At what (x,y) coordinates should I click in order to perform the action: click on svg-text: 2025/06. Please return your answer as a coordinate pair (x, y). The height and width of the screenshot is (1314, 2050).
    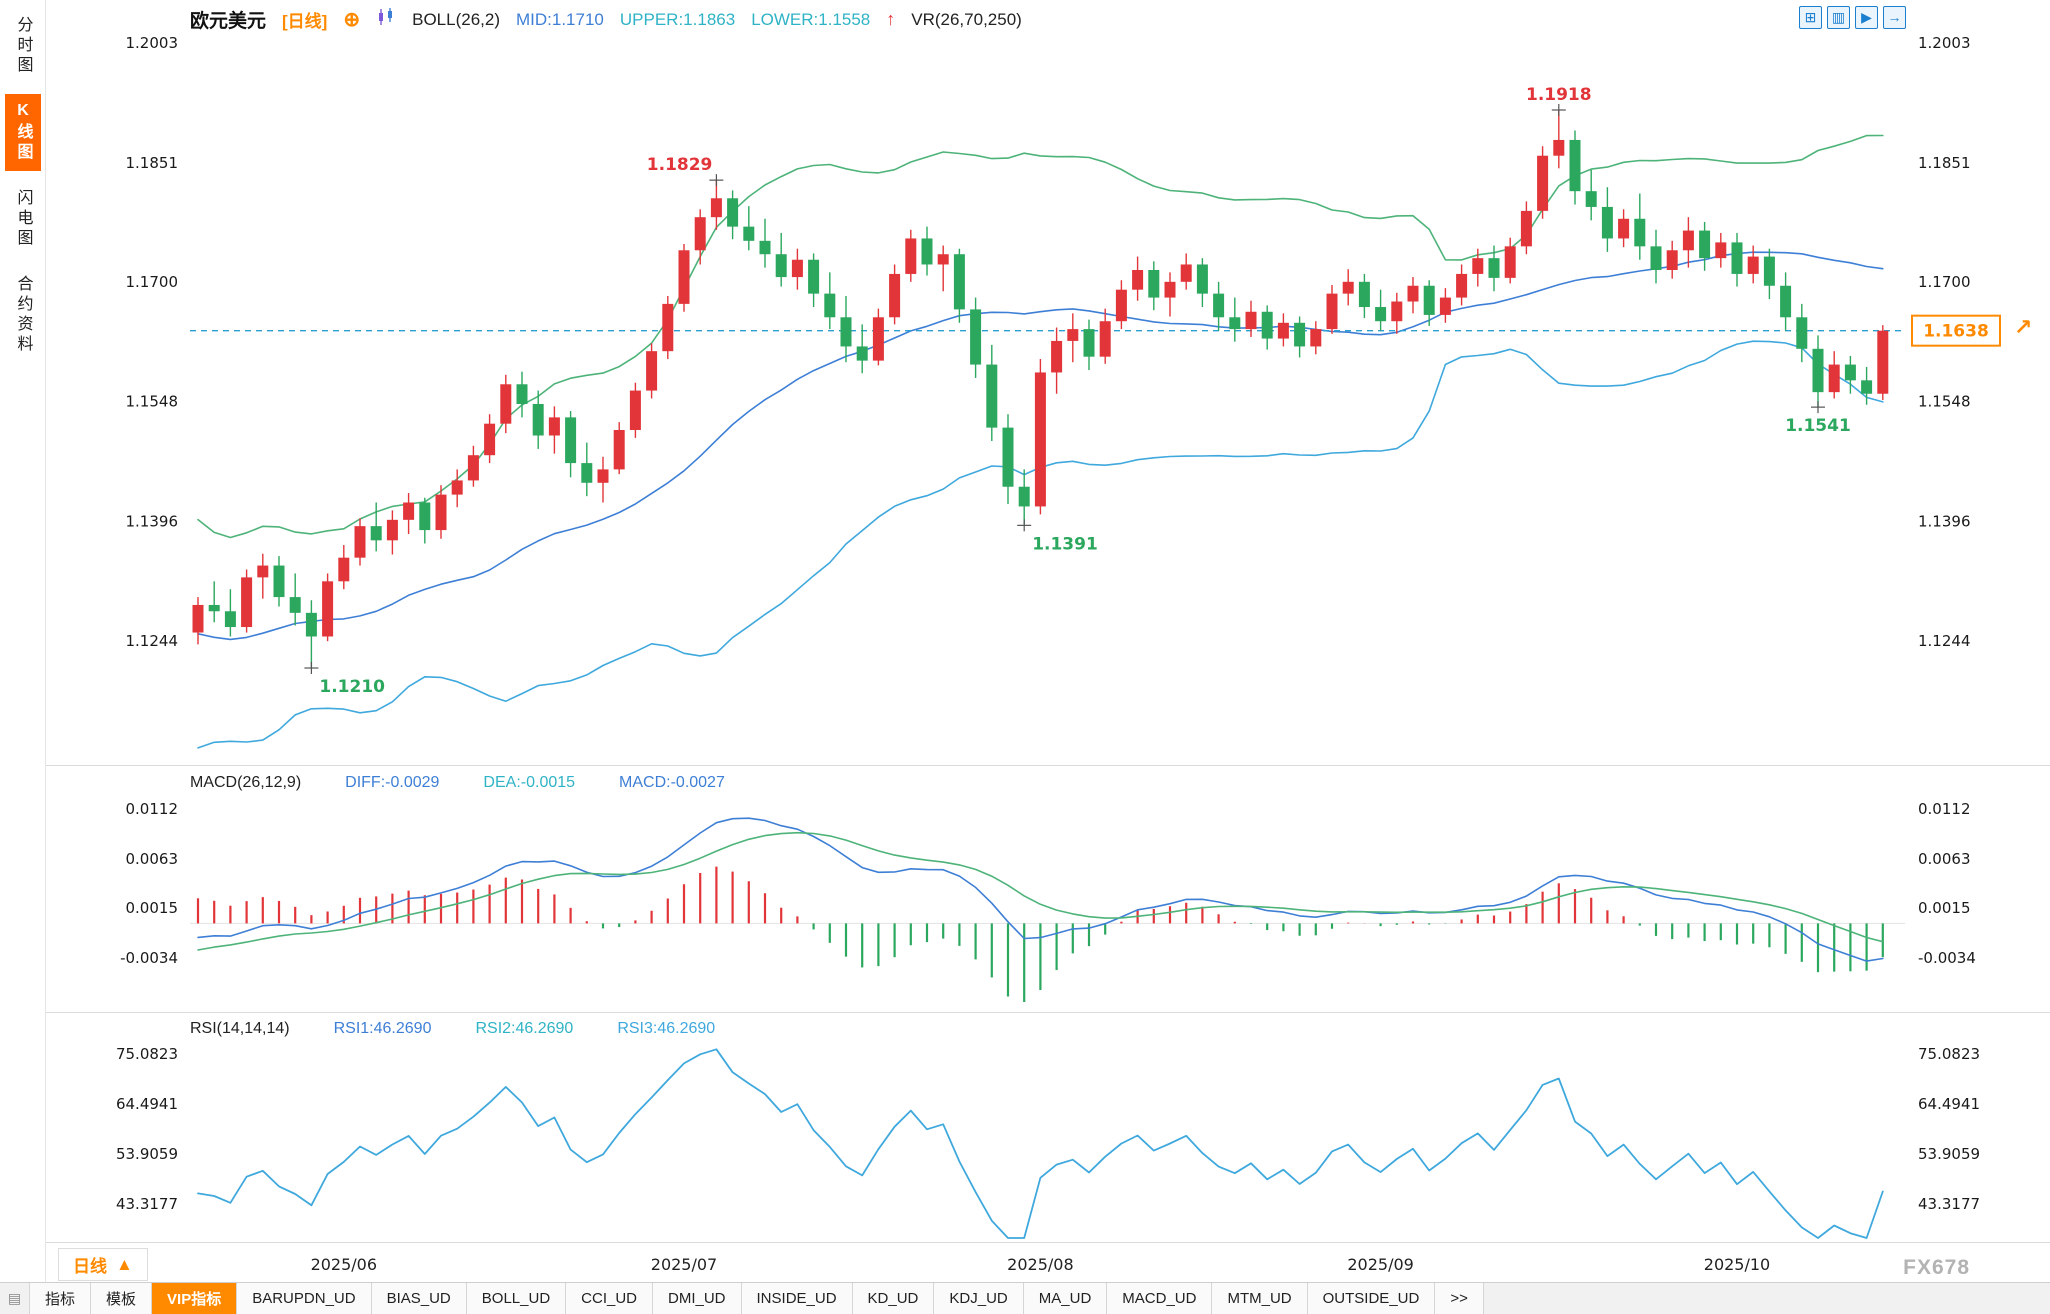
    Looking at the image, I should click on (344, 1264).